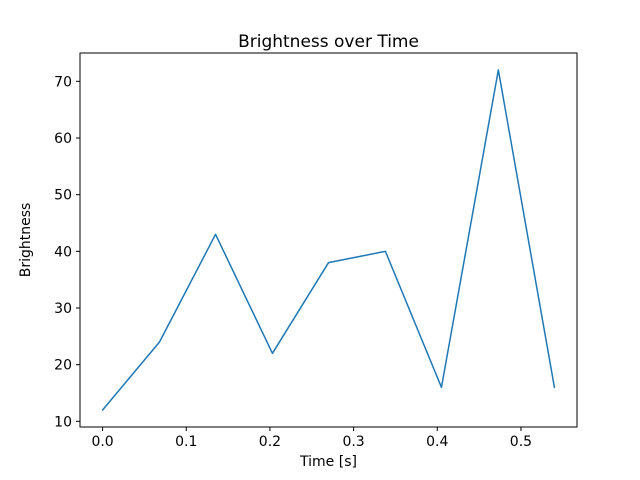  I want to click on y-tick-label: 10, so click(63, 422).